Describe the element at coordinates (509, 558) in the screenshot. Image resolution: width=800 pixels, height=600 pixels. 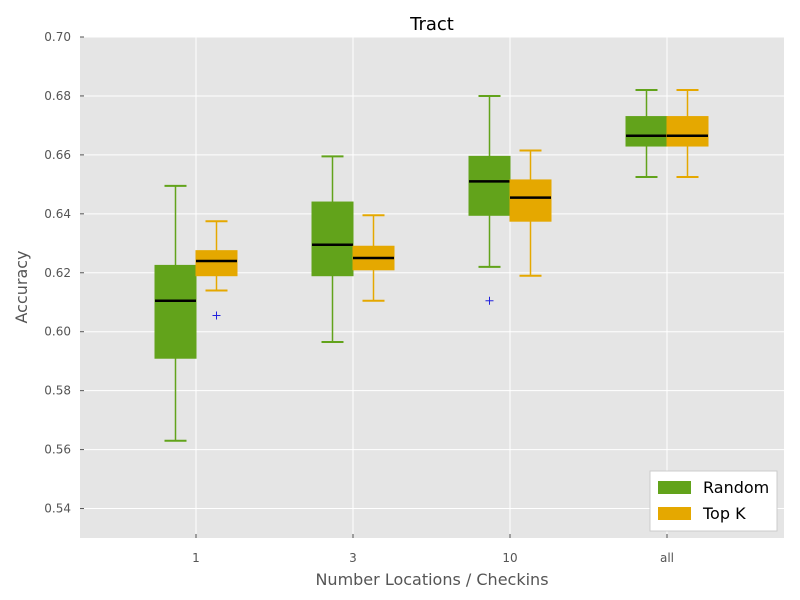
I see `x-tick-label: 10` at that location.